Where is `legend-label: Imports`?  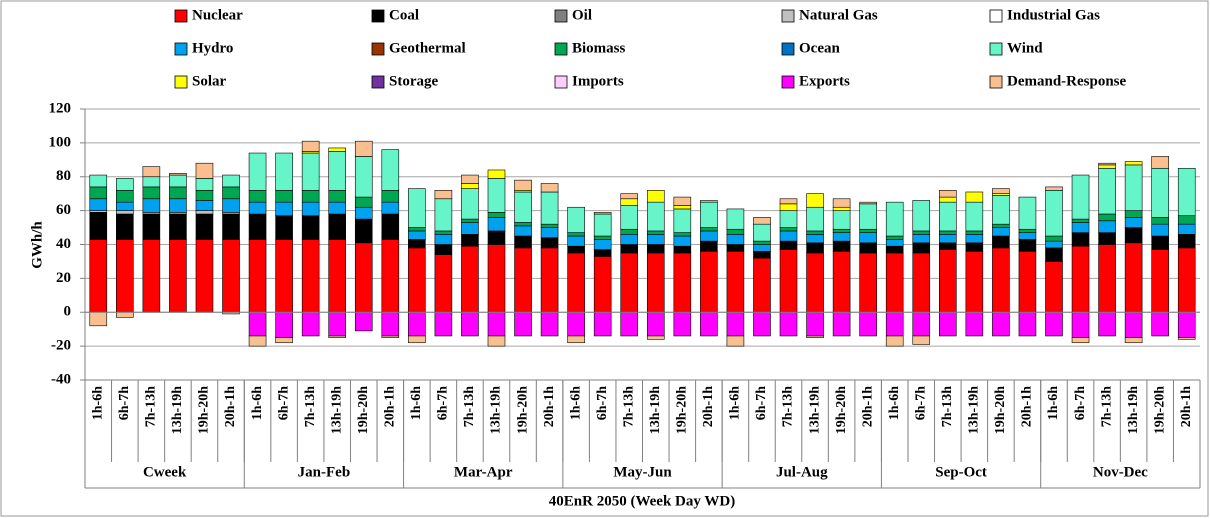 legend-label: Imports is located at coordinates (598, 81).